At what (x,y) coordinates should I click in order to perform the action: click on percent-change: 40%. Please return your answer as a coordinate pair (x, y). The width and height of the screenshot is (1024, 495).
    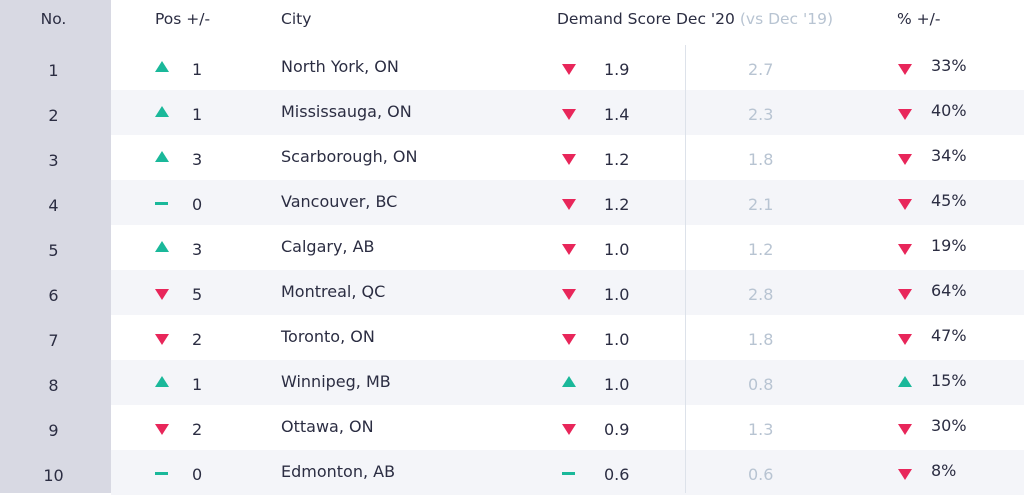
    Looking at the image, I should click on (949, 110).